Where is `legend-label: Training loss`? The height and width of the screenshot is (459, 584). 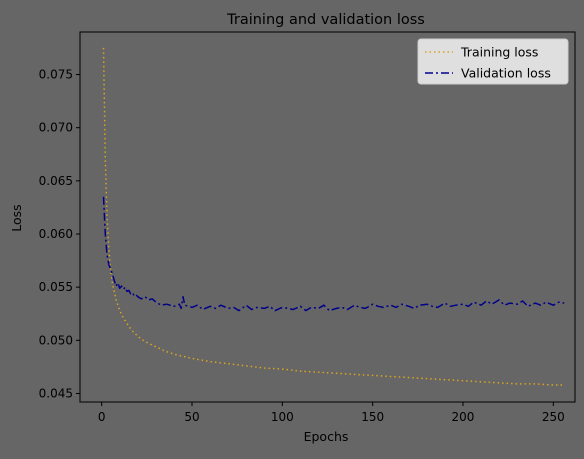 legend-label: Training loss is located at coordinates (499, 52).